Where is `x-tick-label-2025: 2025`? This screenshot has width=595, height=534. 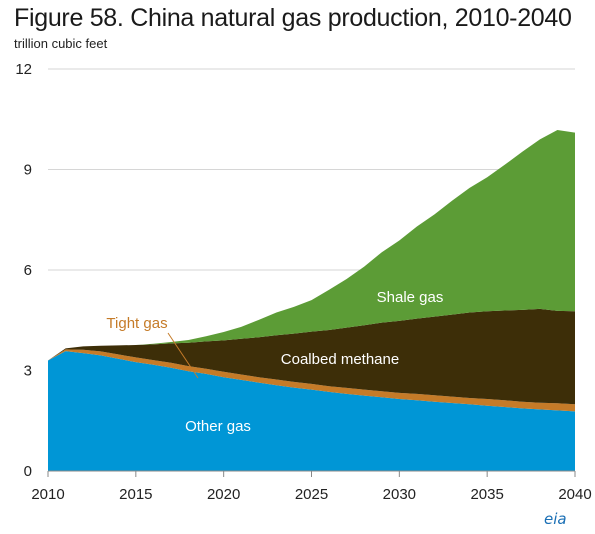
x-tick-label-2025: 2025 is located at coordinates (311, 494).